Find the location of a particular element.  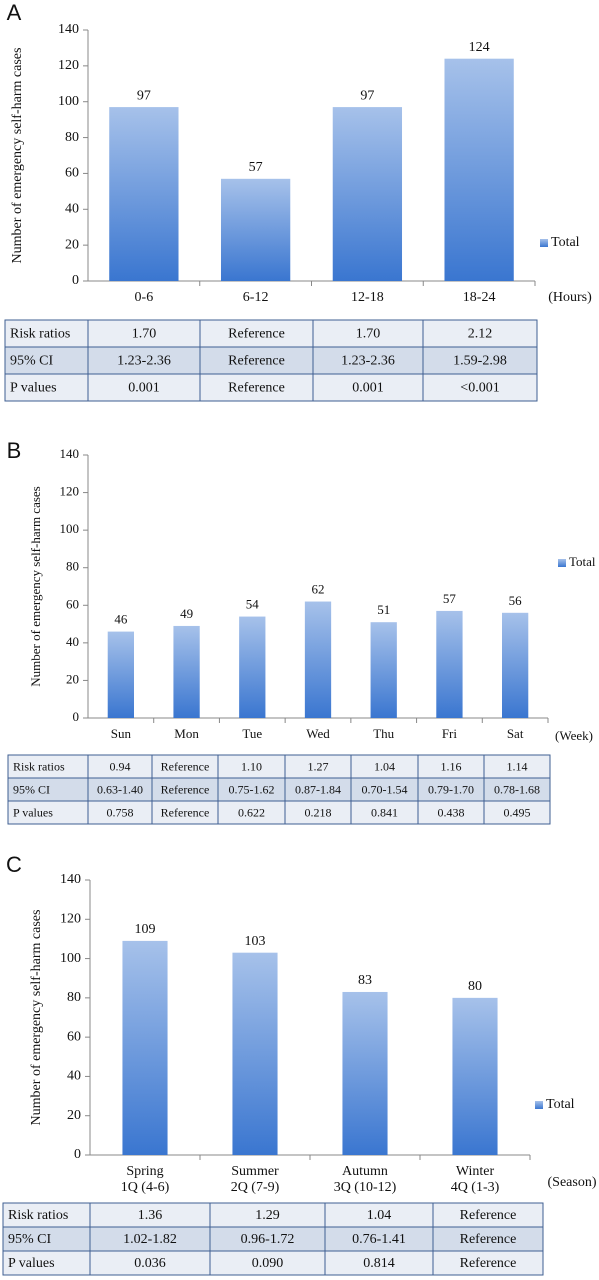

table-text: 1.36 is located at coordinates (150, 1215).